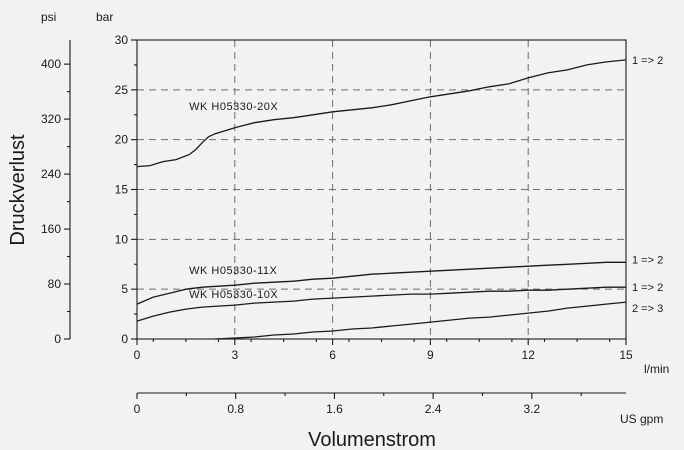 This screenshot has height=450, width=684. Describe the element at coordinates (124, 339) in the screenshot. I see `y-tick-label: 0` at that location.